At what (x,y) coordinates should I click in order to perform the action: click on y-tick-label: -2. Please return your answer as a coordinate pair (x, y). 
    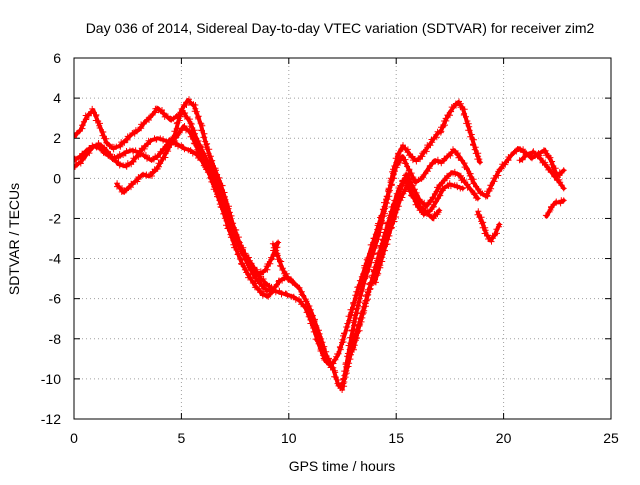
    Looking at the image, I should click on (55, 218).